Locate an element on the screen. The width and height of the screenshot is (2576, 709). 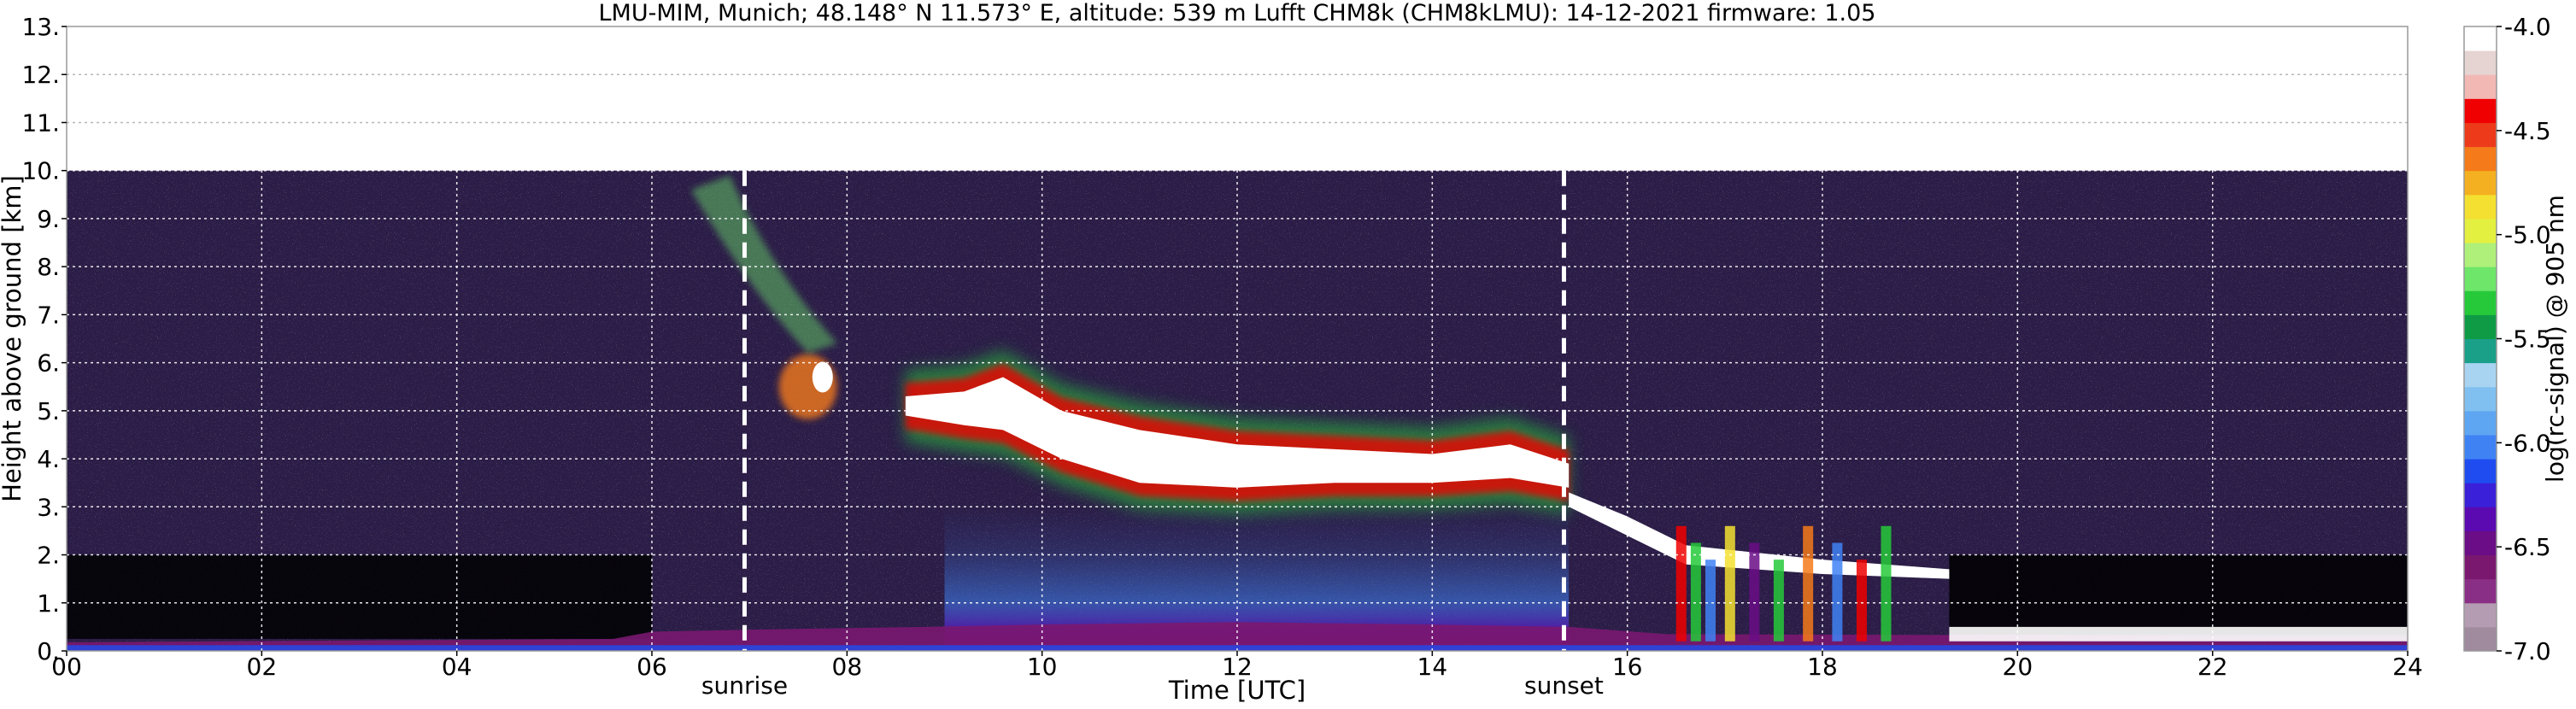
colorbar-label: log(rc-signal) @ 905 nm is located at coordinates (2555, 339).